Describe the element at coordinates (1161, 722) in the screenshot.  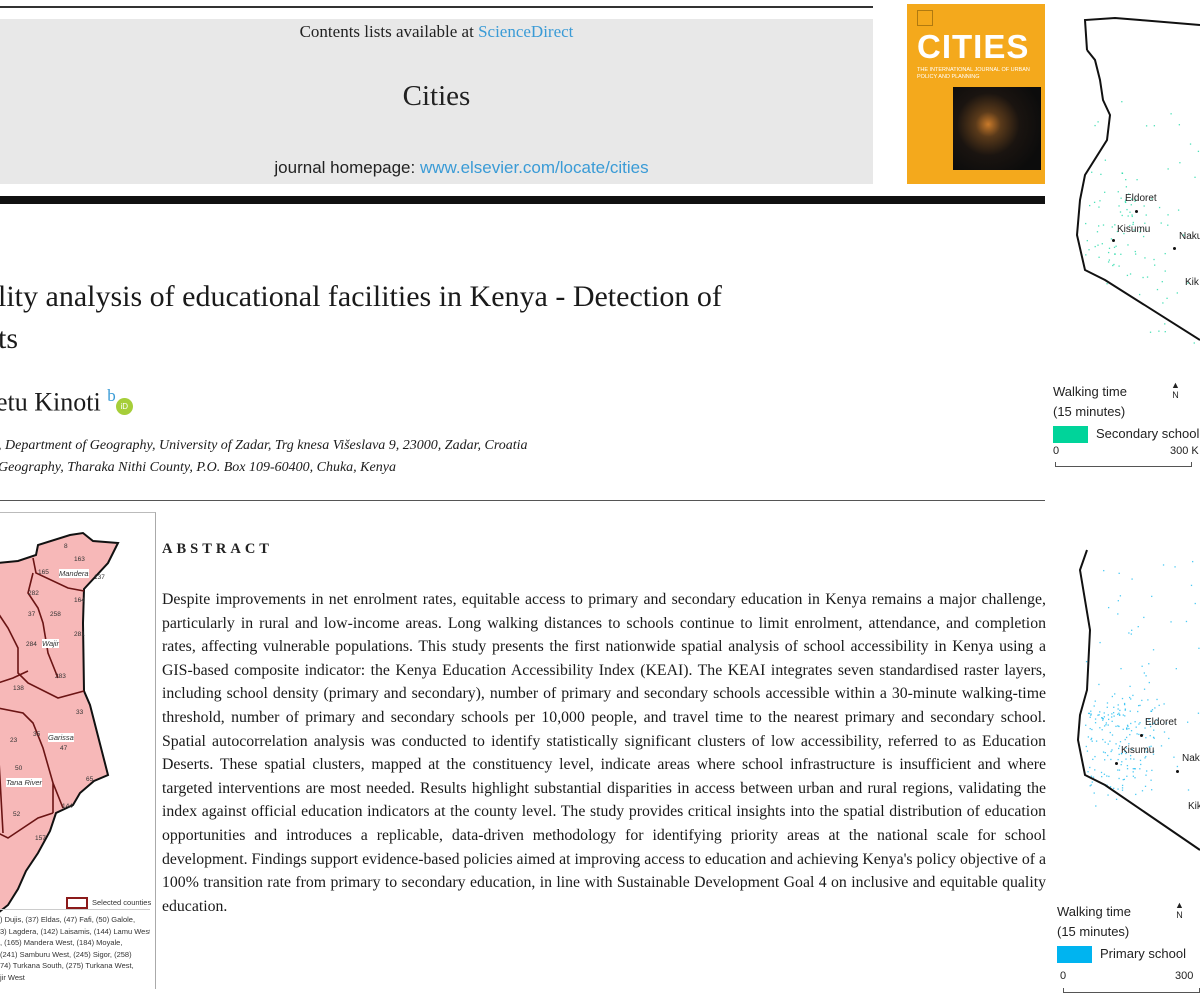
I see `city-label: Eldoret` at that location.